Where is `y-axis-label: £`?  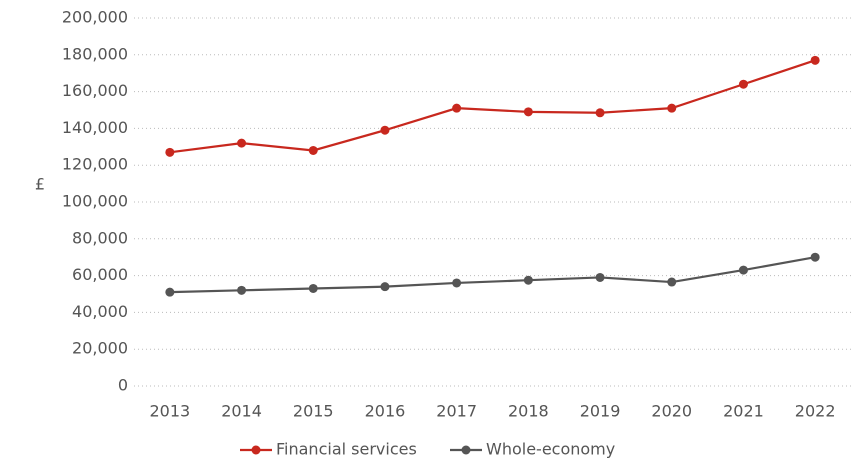
y-axis-label: £ is located at coordinates (40, 184).